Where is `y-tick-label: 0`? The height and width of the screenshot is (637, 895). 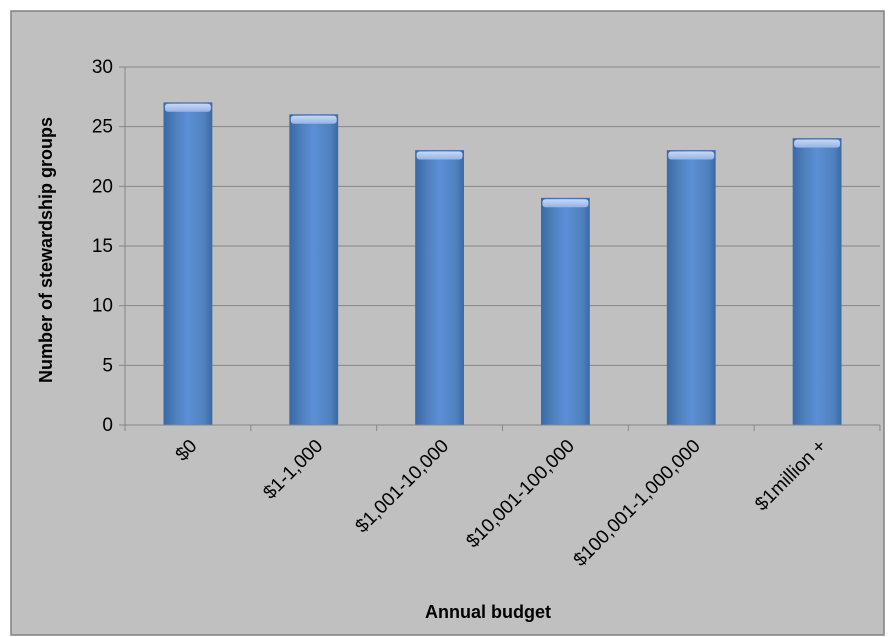 y-tick-label: 0 is located at coordinates (107, 425).